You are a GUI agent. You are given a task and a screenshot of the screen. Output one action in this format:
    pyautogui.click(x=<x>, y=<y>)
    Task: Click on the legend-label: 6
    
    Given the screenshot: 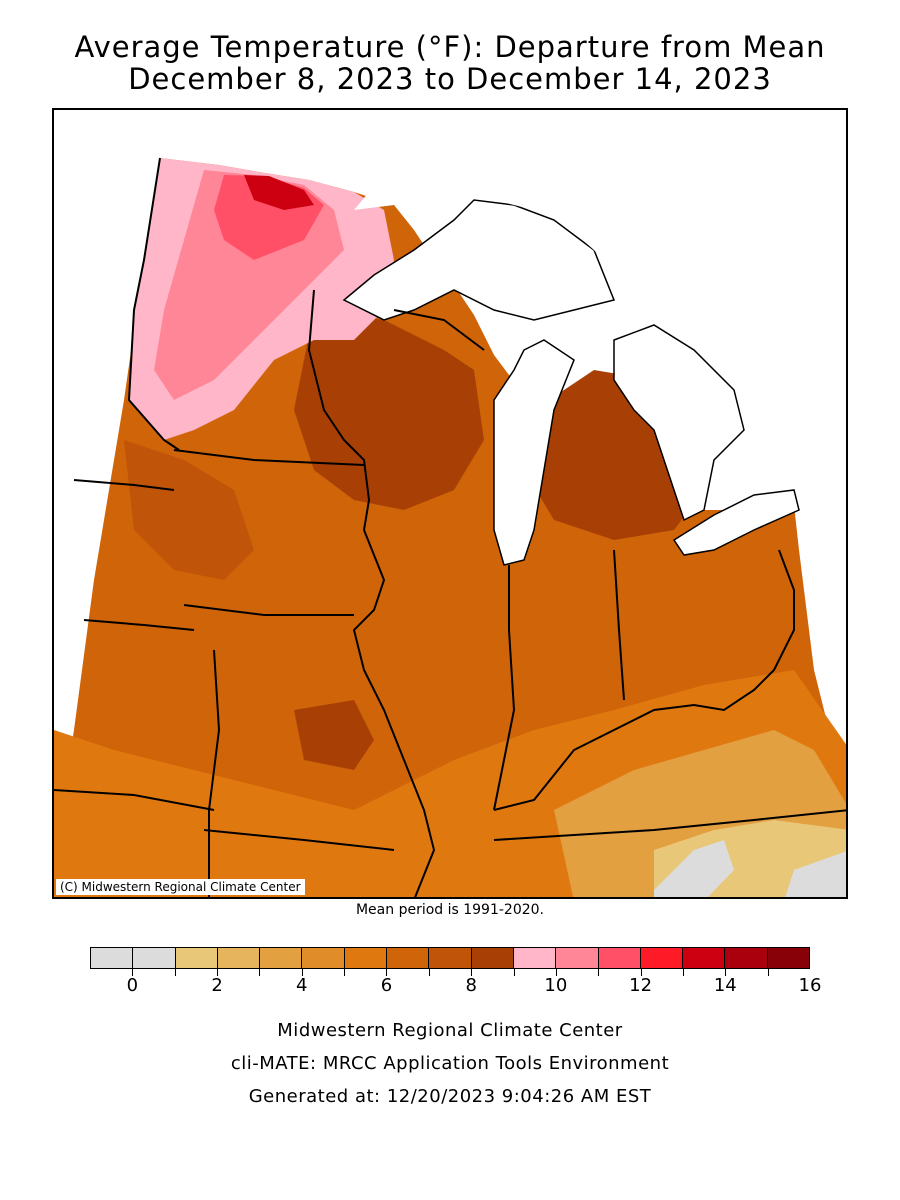 What is the action you would take?
    pyautogui.click(x=386, y=985)
    